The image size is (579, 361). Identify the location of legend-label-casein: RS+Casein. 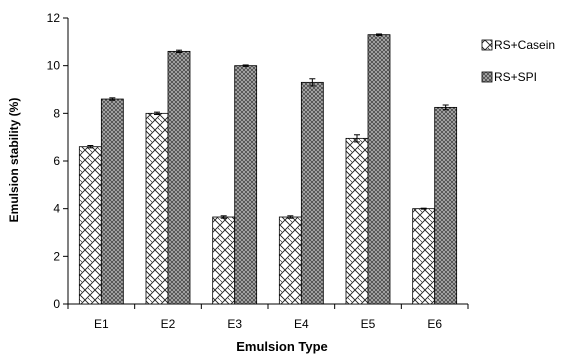
(524, 45).